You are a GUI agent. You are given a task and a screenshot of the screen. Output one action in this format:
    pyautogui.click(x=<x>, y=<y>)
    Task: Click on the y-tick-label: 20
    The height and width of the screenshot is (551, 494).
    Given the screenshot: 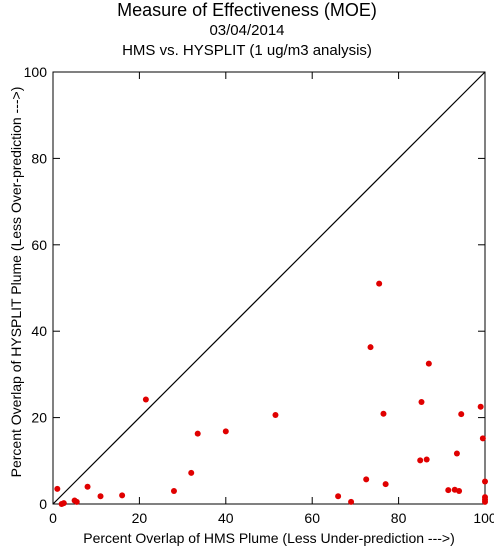 What is the action you would take?
    pyautogui.click(x=39, y=418)
    